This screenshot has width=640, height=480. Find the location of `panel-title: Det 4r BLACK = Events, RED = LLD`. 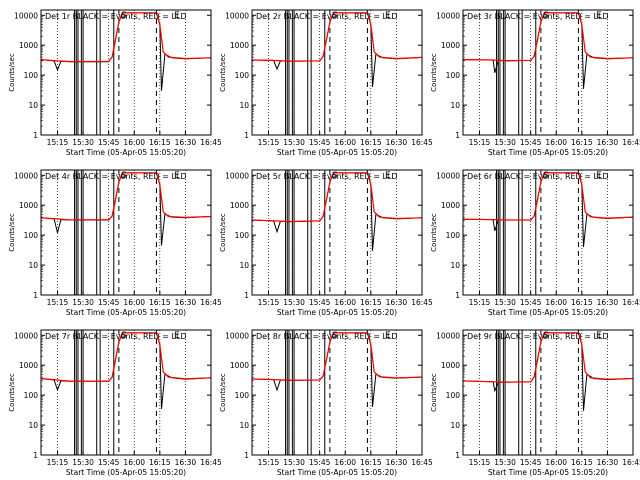

panel-title: Det 4r BLACK = Events, RED = LLD is located at coordinates (116, 176).